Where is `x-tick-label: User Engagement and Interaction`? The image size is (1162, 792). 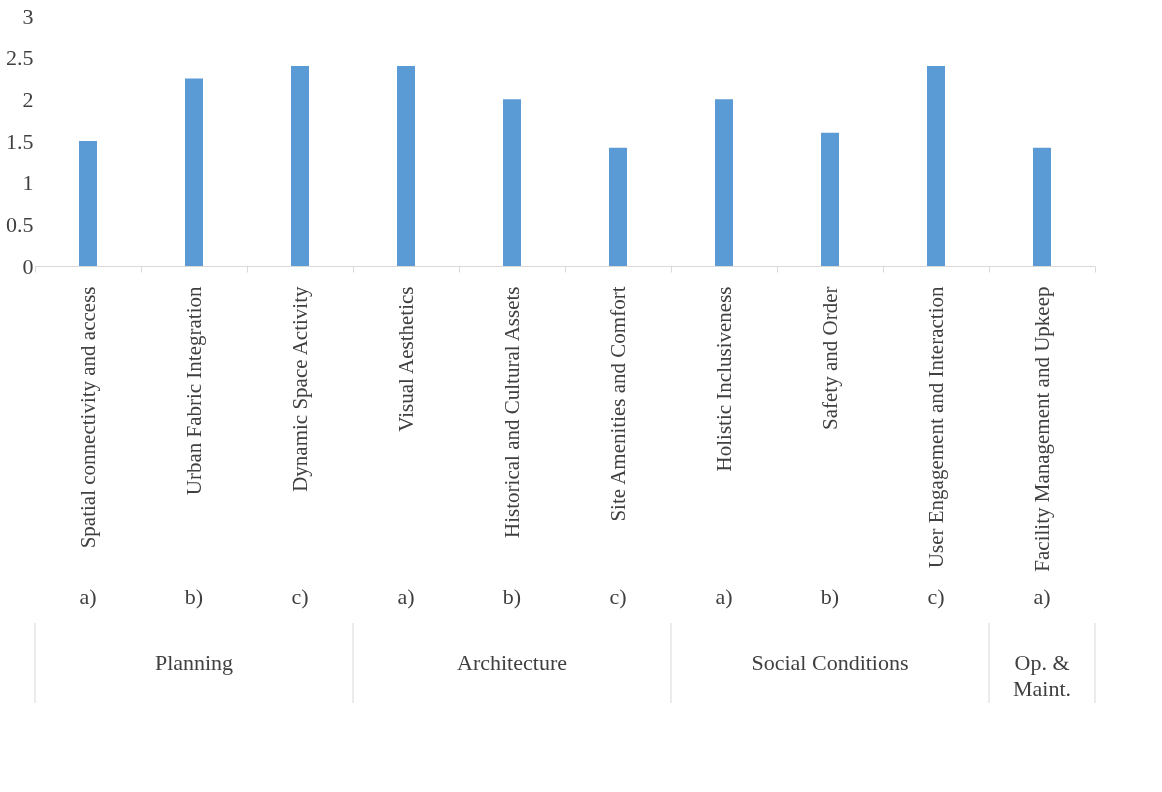 x-tick-label: User Engagement and Interaction is located at coordinates (935, 427).